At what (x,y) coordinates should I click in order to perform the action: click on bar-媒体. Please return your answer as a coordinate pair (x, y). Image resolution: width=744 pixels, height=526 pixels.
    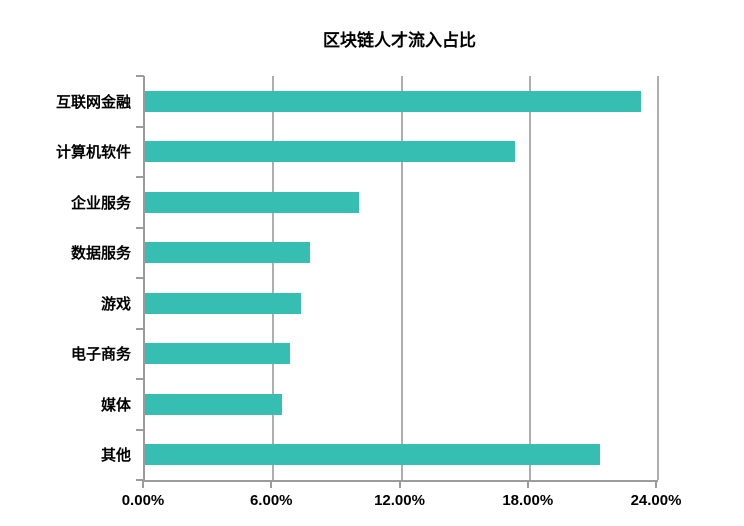
    Looking at the image, I should click on (213, 404).